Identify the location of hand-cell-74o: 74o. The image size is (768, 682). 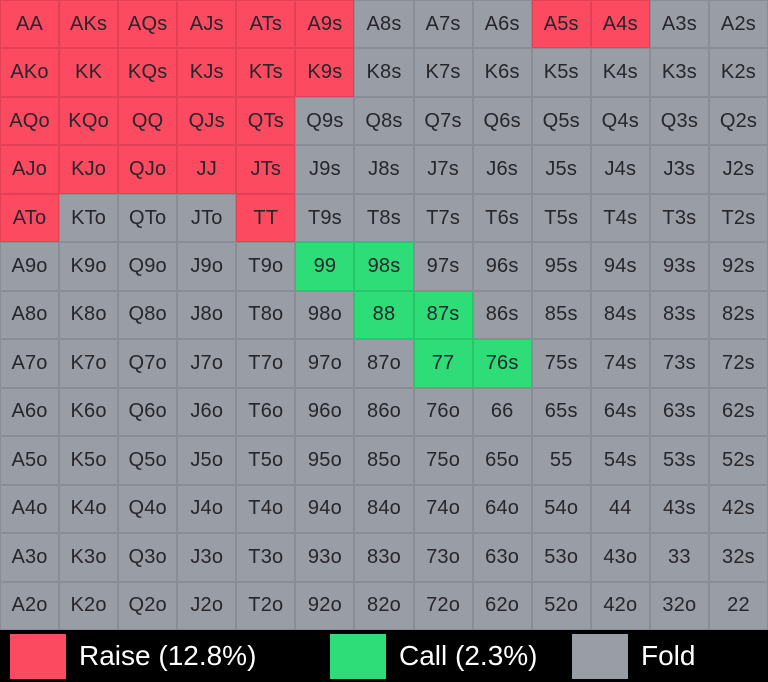
(443, 509).